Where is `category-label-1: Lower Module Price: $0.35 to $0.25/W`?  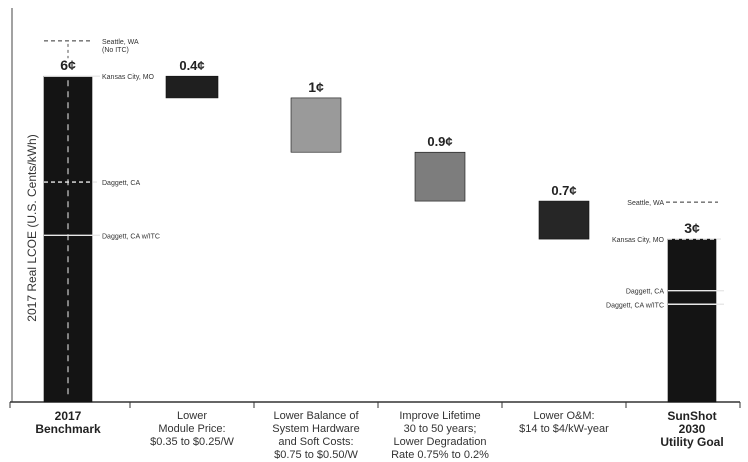
category-label-1: Lower Module Price: $0.35 to $0.25/W is located at coordinates (192, 429).